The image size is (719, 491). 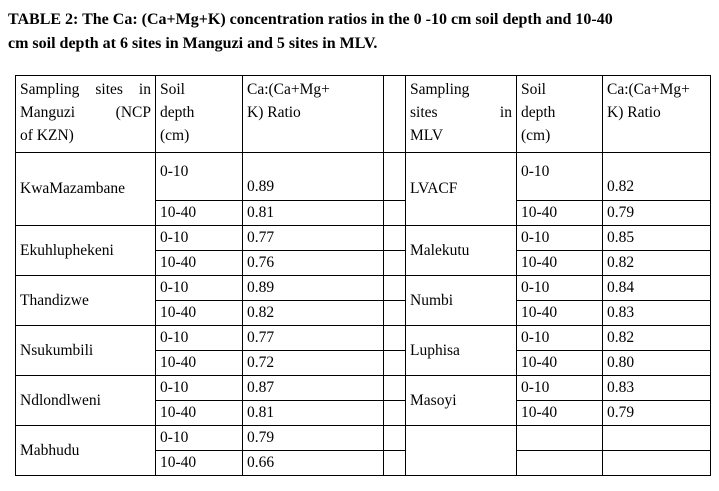 I want to click on table-row: Ndlondlweni 0-10 0.87 Masoyi 0-10 0.83, so click(x=363, y=400).